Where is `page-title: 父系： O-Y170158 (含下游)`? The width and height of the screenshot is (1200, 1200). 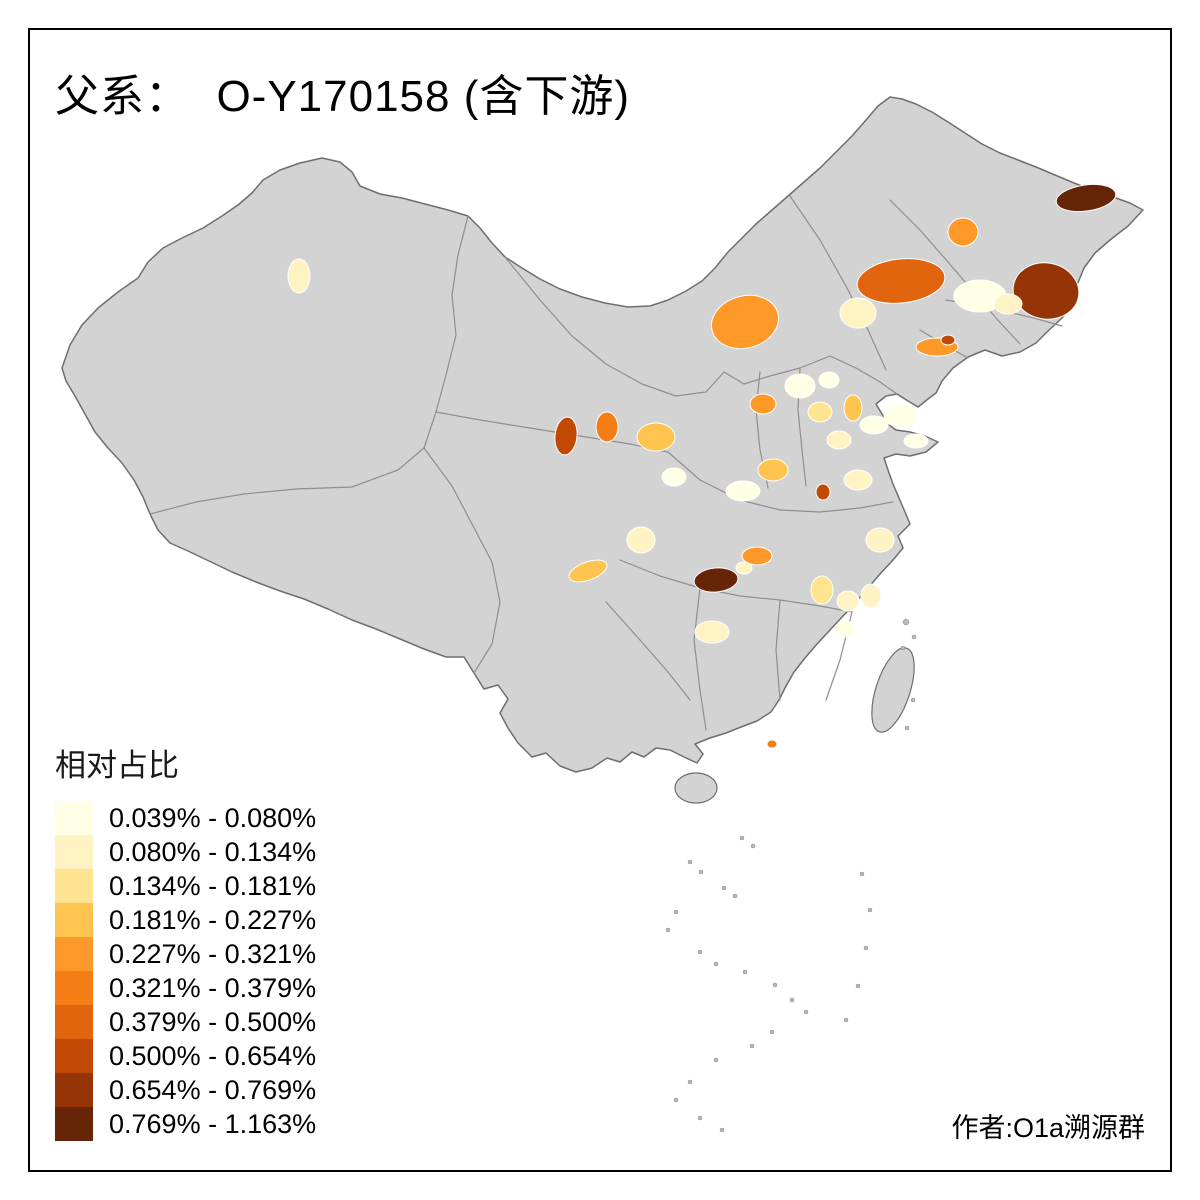 page-title: 父系： O-Y170158 (含下游) is located at coordinates (343, 96).